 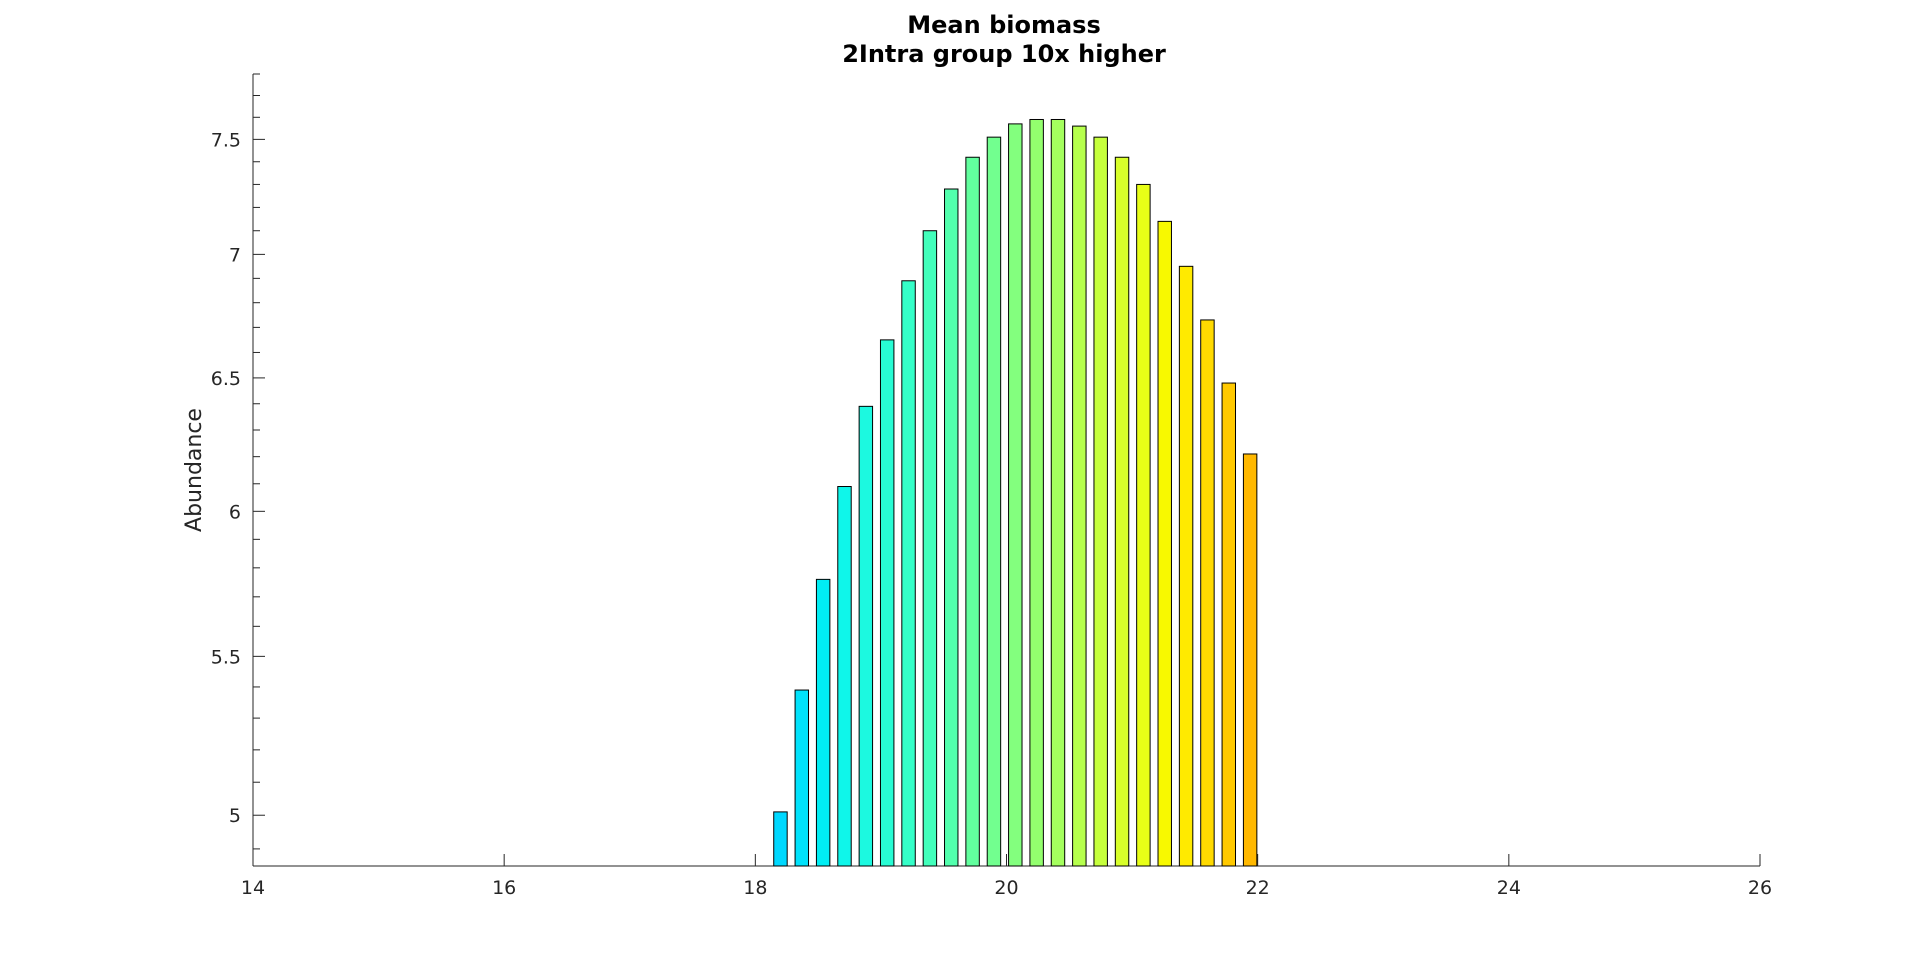 What do you see at coordinates (235, 816) in the screenshot?
I see `y-tick-label: 5` at bounding box center [235, 816].